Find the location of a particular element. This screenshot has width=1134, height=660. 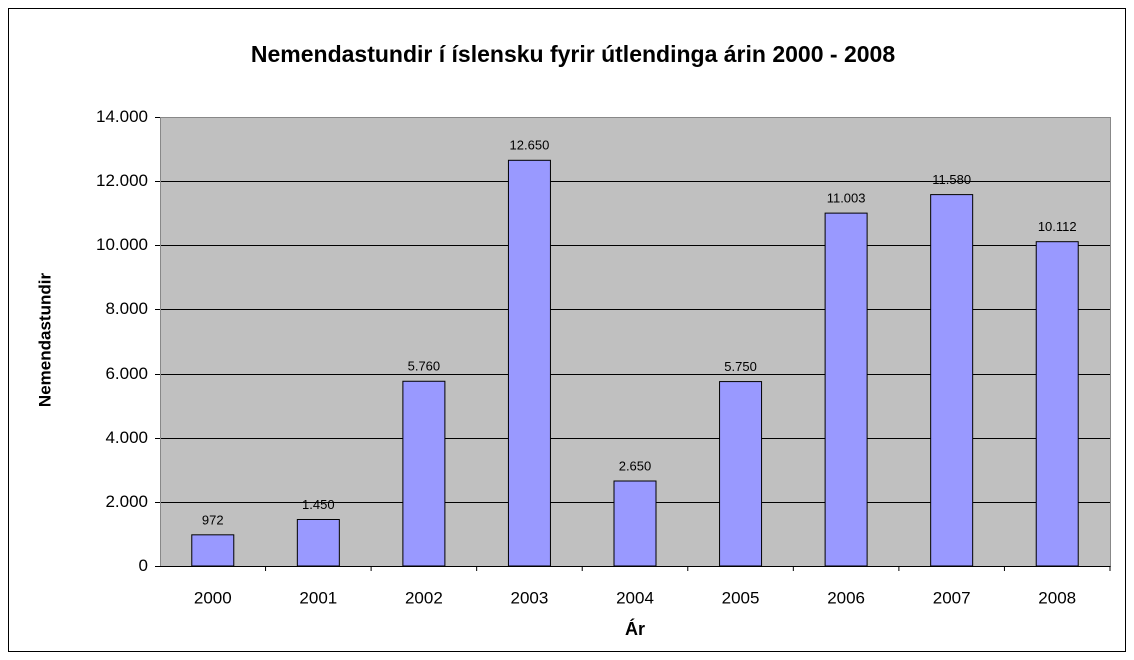

x-axis-title: Ár is located at coordinates (635, 628).